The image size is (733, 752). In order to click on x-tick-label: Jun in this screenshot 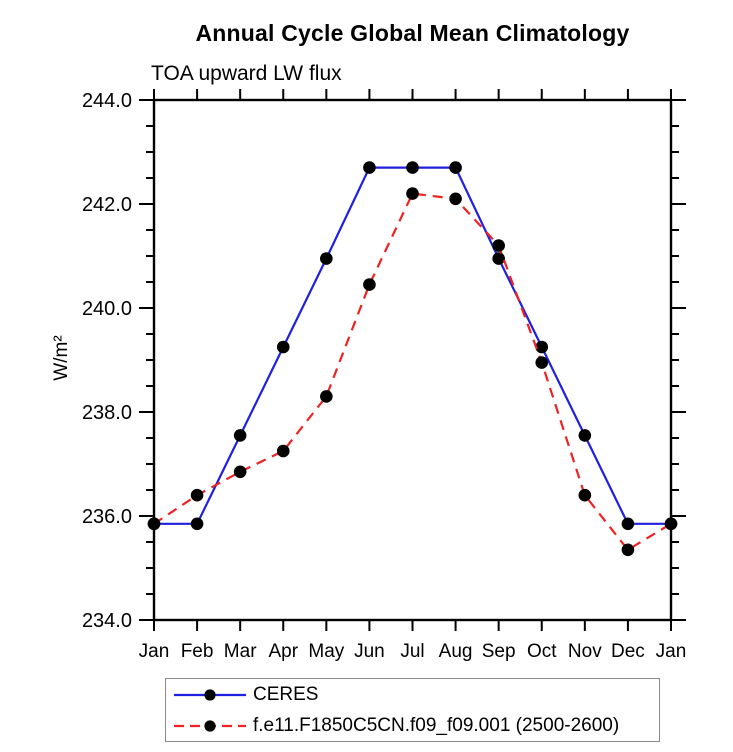, I will do `click(369, 651)`.